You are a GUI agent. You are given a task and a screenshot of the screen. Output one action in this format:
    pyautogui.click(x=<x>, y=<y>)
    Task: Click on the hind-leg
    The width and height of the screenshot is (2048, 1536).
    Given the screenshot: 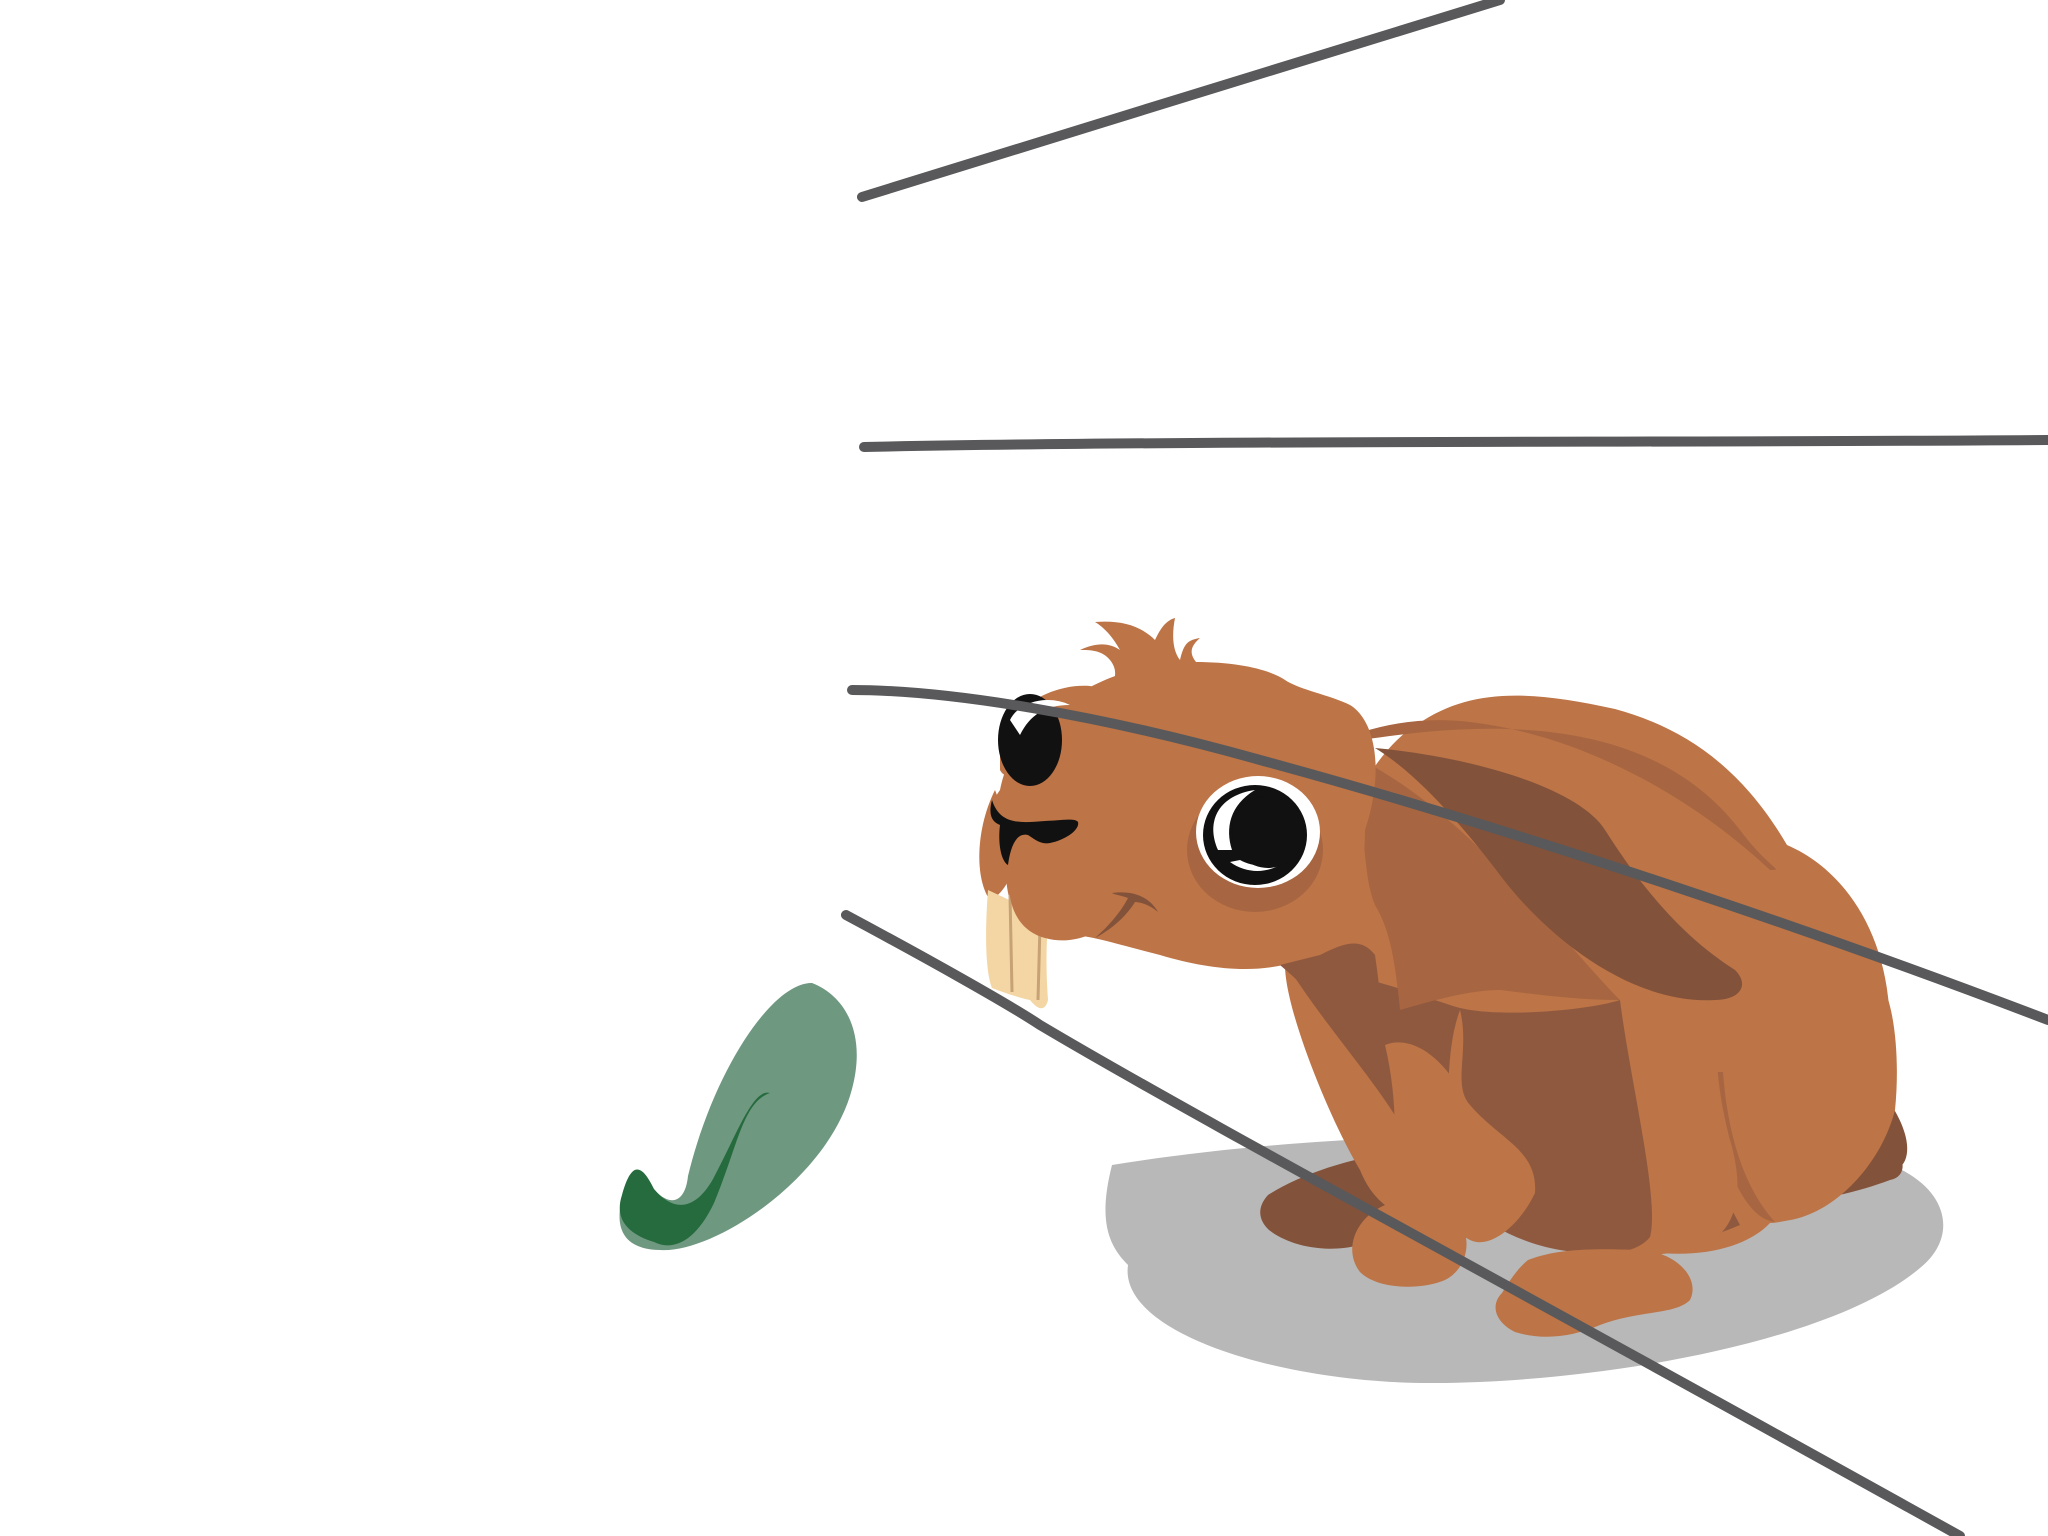 What is the action you would take?
    pyautogui.click(x=1674, y=1128)
    